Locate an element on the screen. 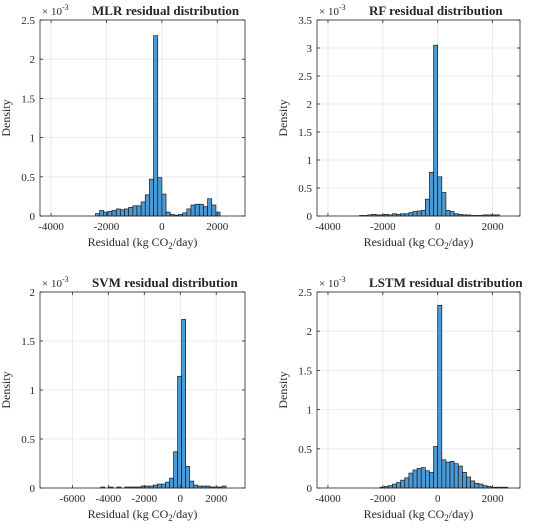 Image resolution: width=550 pixels, height=532 pixels. chart-title: LSTM residual distribution is located at coordinates (446, 282).